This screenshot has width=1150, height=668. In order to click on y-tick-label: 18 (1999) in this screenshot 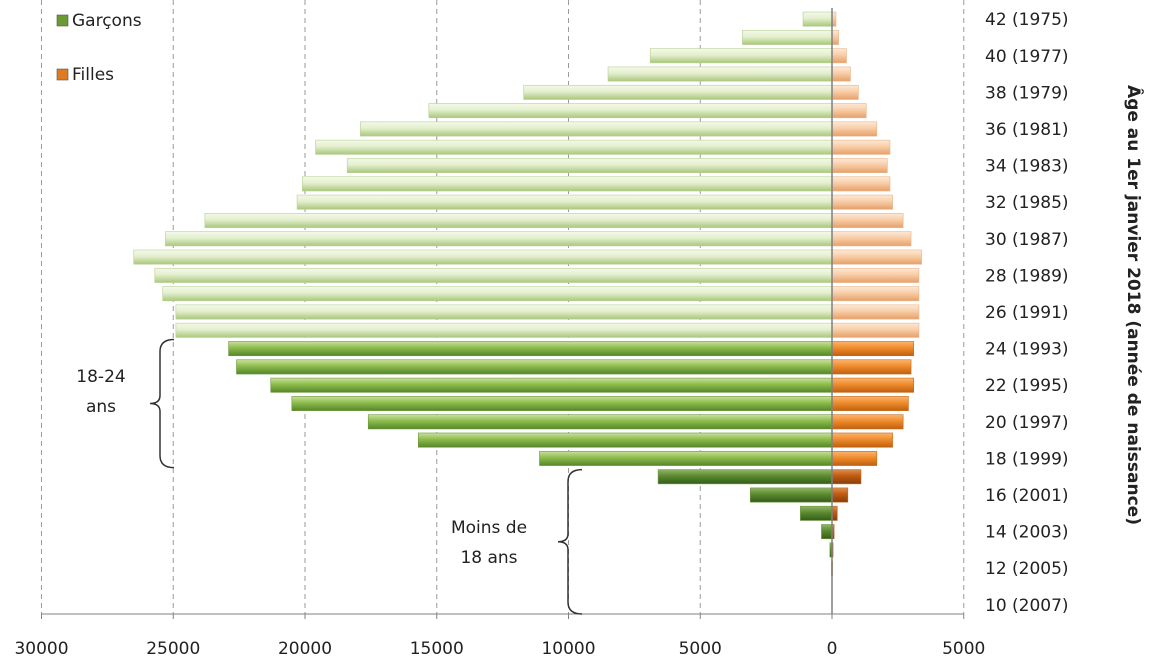, I will do `click(1027, 459)`.